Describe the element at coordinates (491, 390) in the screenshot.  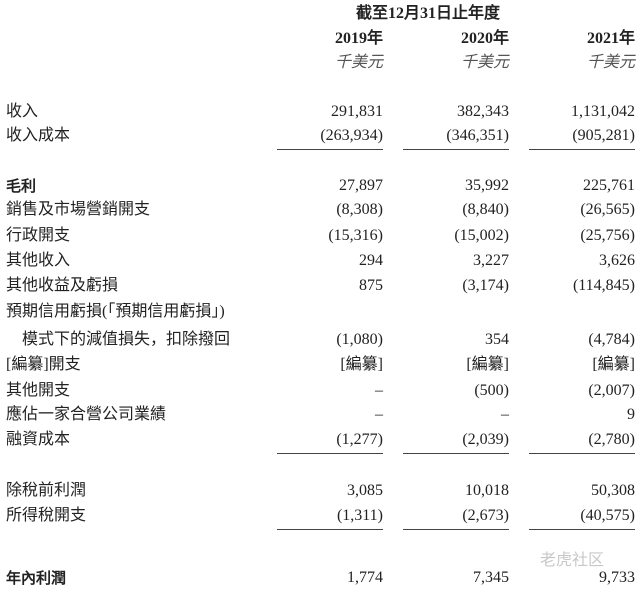
I see `row-value: (500)` at that location.